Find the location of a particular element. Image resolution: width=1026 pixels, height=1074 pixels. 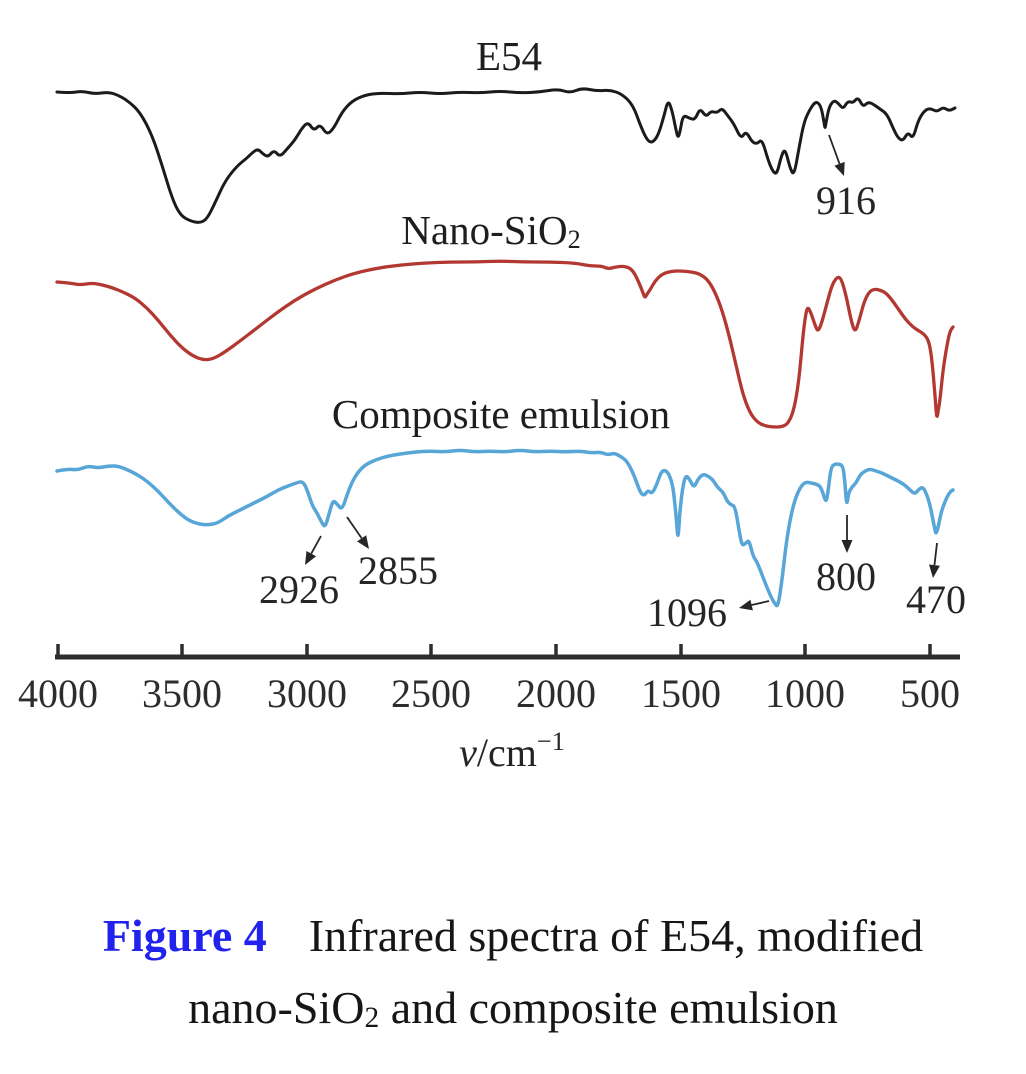

x-axis-title-unit: /cm is located at coordinates (506, 752).